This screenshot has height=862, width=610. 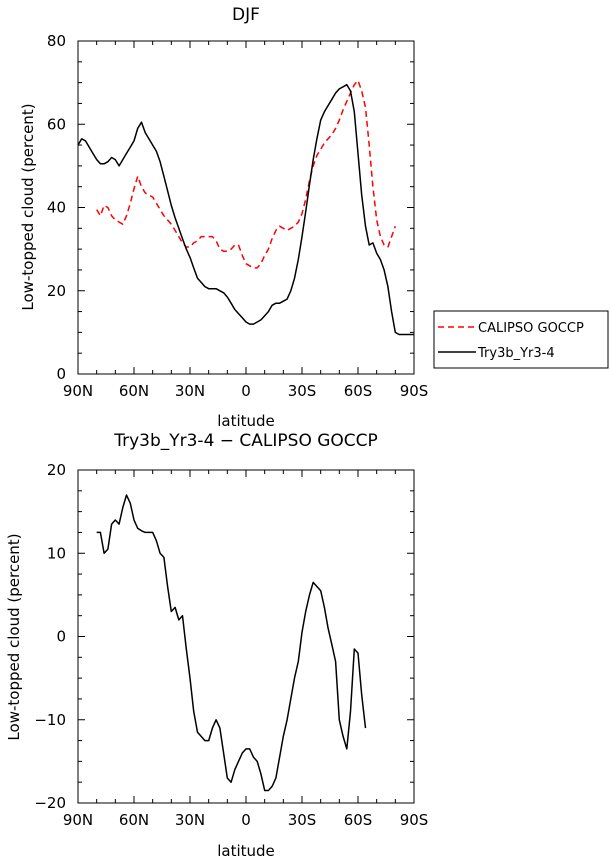 I want to click on legend-label-calipso: CALIPSO GOCCP, so click(x=531, y=328).